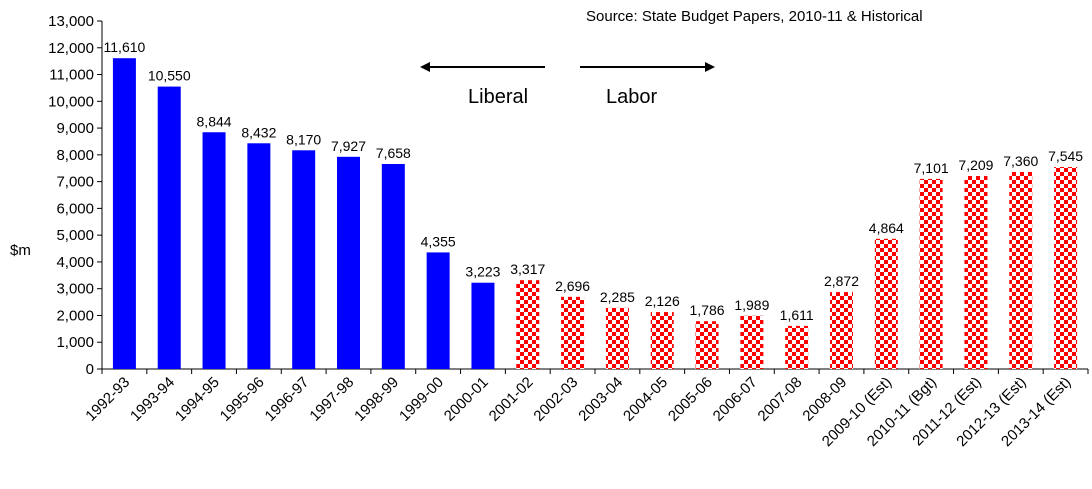  What do you see at coordinates (258, 132) in the screenshot?
I see `data-label: 8,432` at bounding box center [258, 132].